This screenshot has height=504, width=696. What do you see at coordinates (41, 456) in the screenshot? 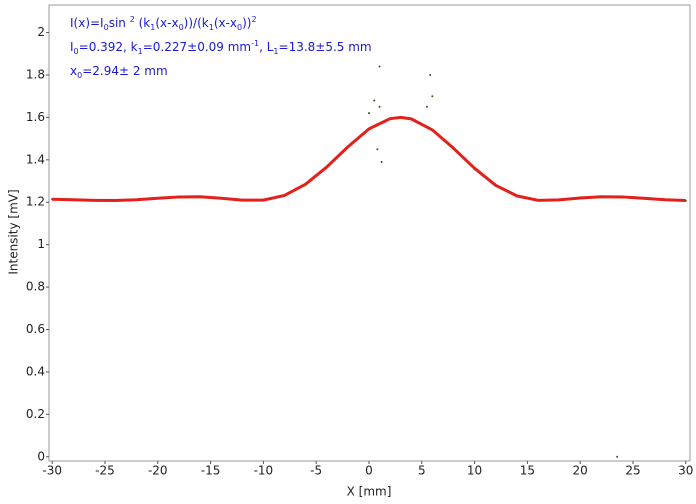
I see `y-tick-label: 0` at bounding box center [41, 456].